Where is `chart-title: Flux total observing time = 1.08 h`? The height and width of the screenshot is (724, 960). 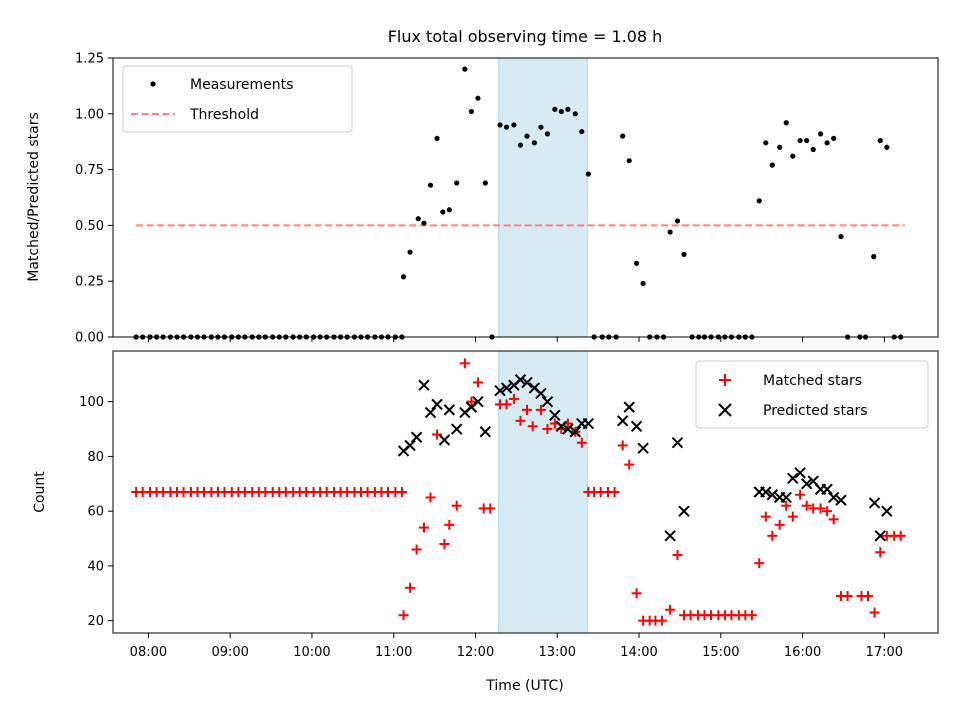
chart-title: Flux total observing time = 1.08 h is located at coordinates (525, 36).